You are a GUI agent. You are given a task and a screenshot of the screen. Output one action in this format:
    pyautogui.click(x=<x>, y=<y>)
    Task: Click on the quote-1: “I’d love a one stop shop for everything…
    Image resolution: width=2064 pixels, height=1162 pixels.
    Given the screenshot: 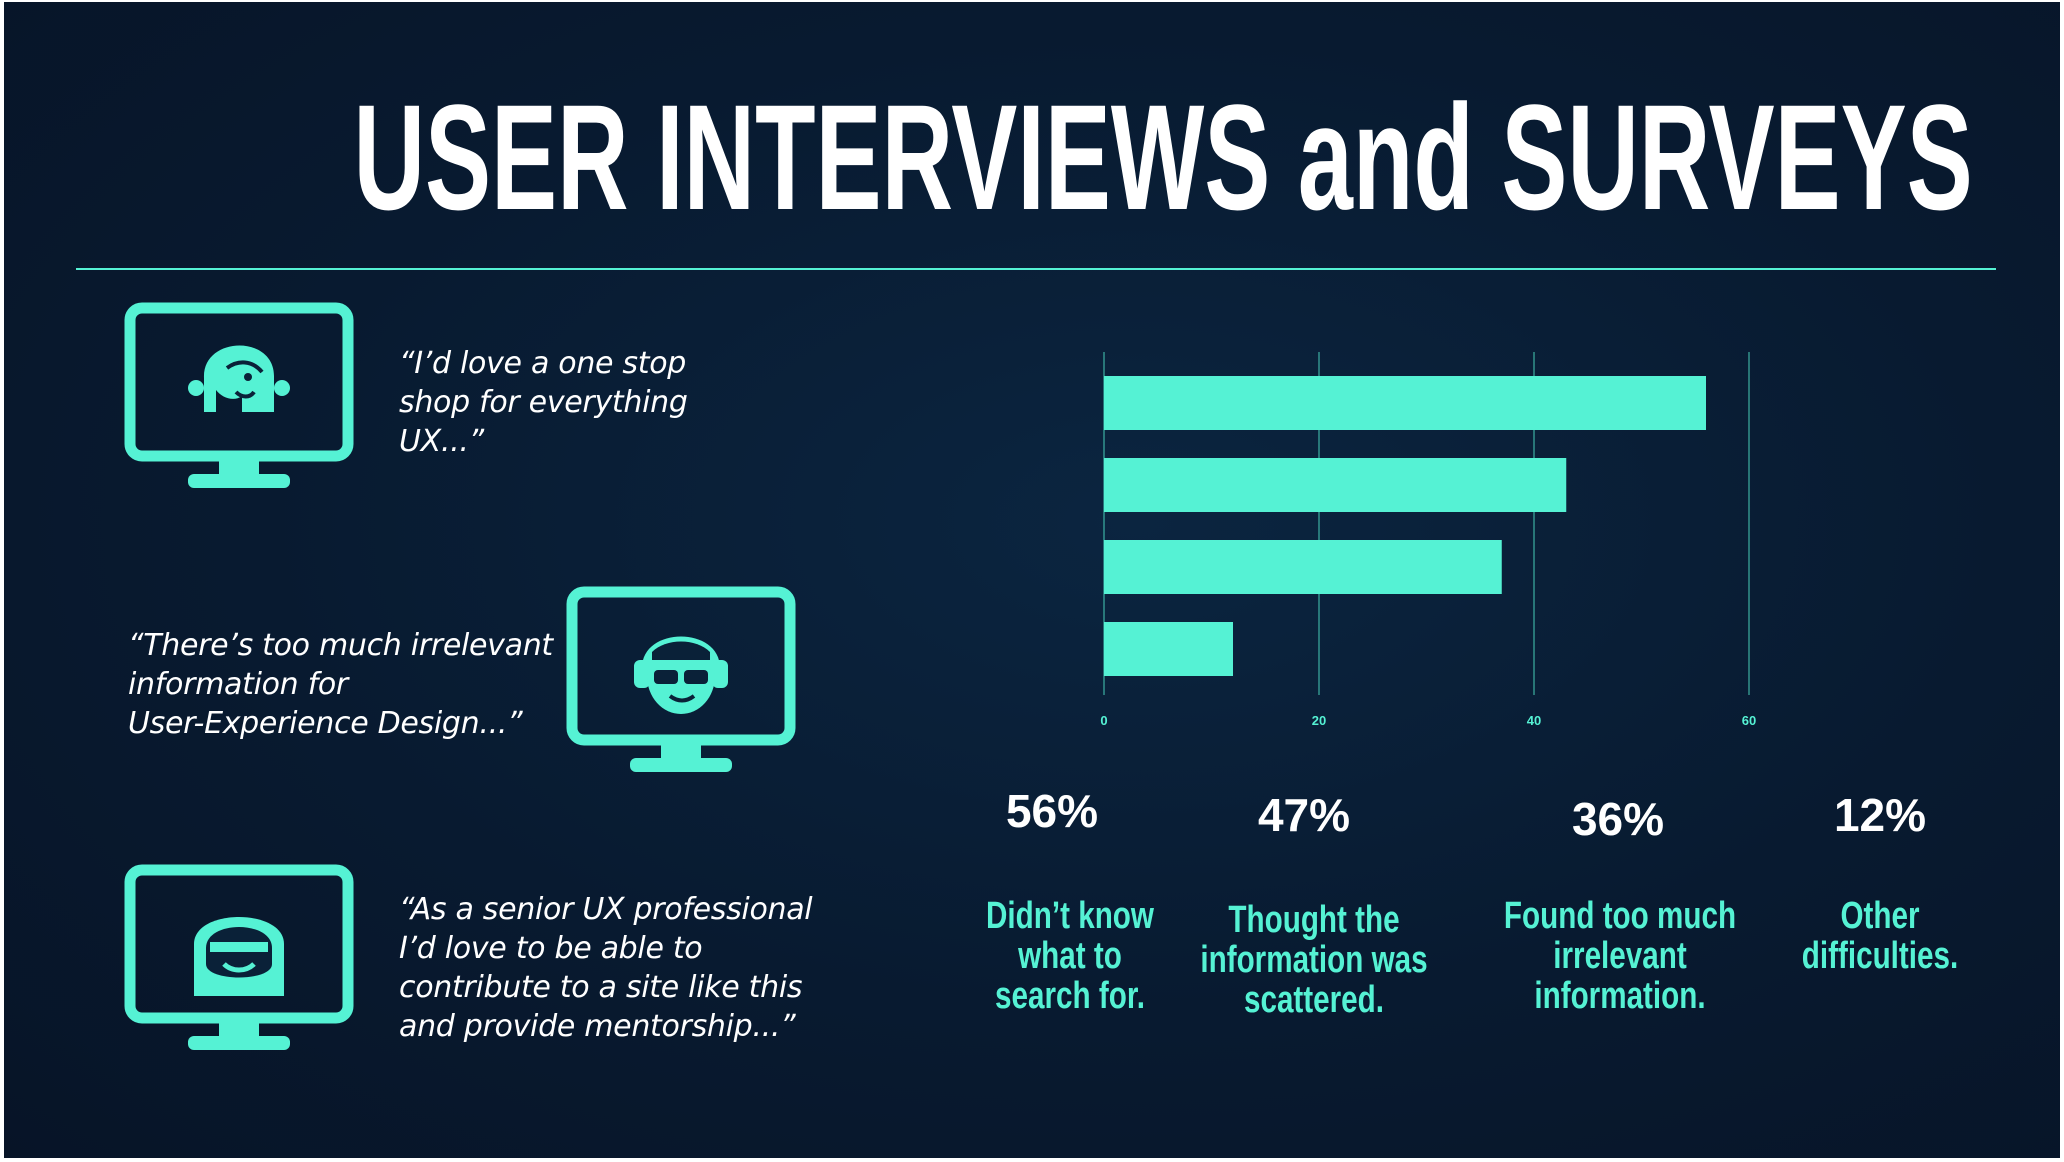 What is the action you would take?
    pyautogui.click(x=543, y=402)
    